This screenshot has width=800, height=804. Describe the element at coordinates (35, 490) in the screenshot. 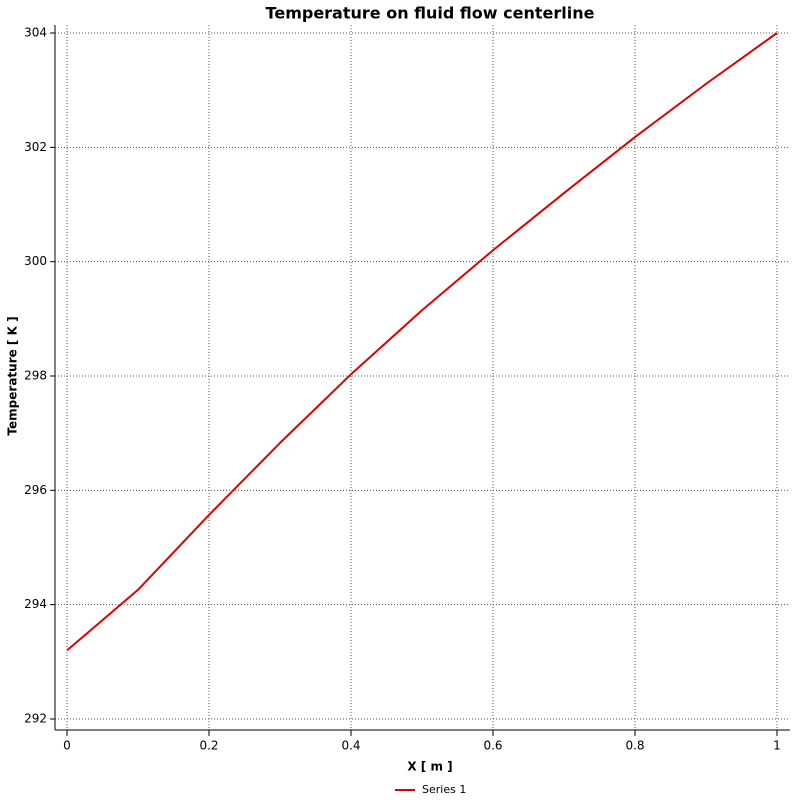

I see `y-tick-label: 296` at that location.